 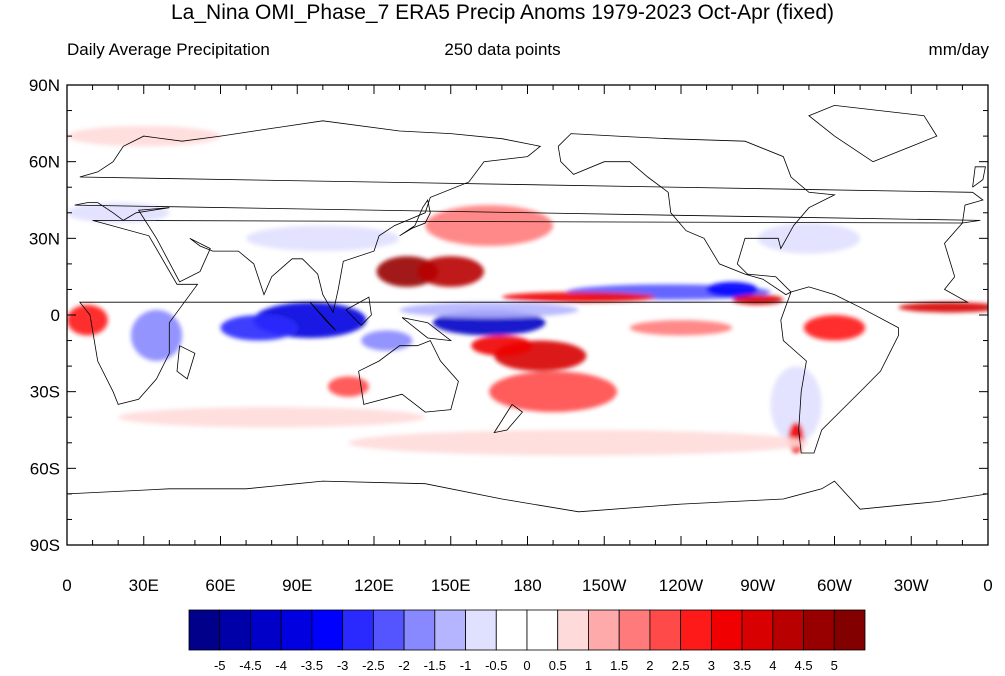 I want to click on lat-tick-label: 60S, so click(x=45, y=468).